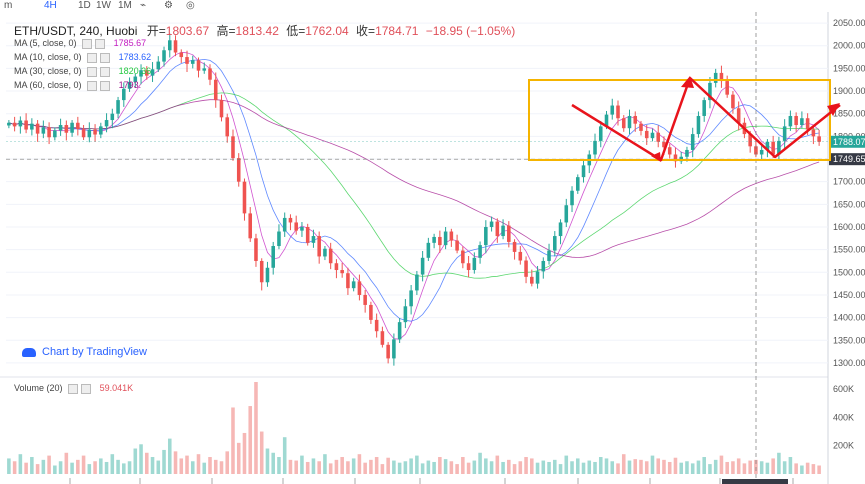  Describe the element at coordinates (125, 5) in the screenshot. I see `timeframe-1m: 1M` at that location.